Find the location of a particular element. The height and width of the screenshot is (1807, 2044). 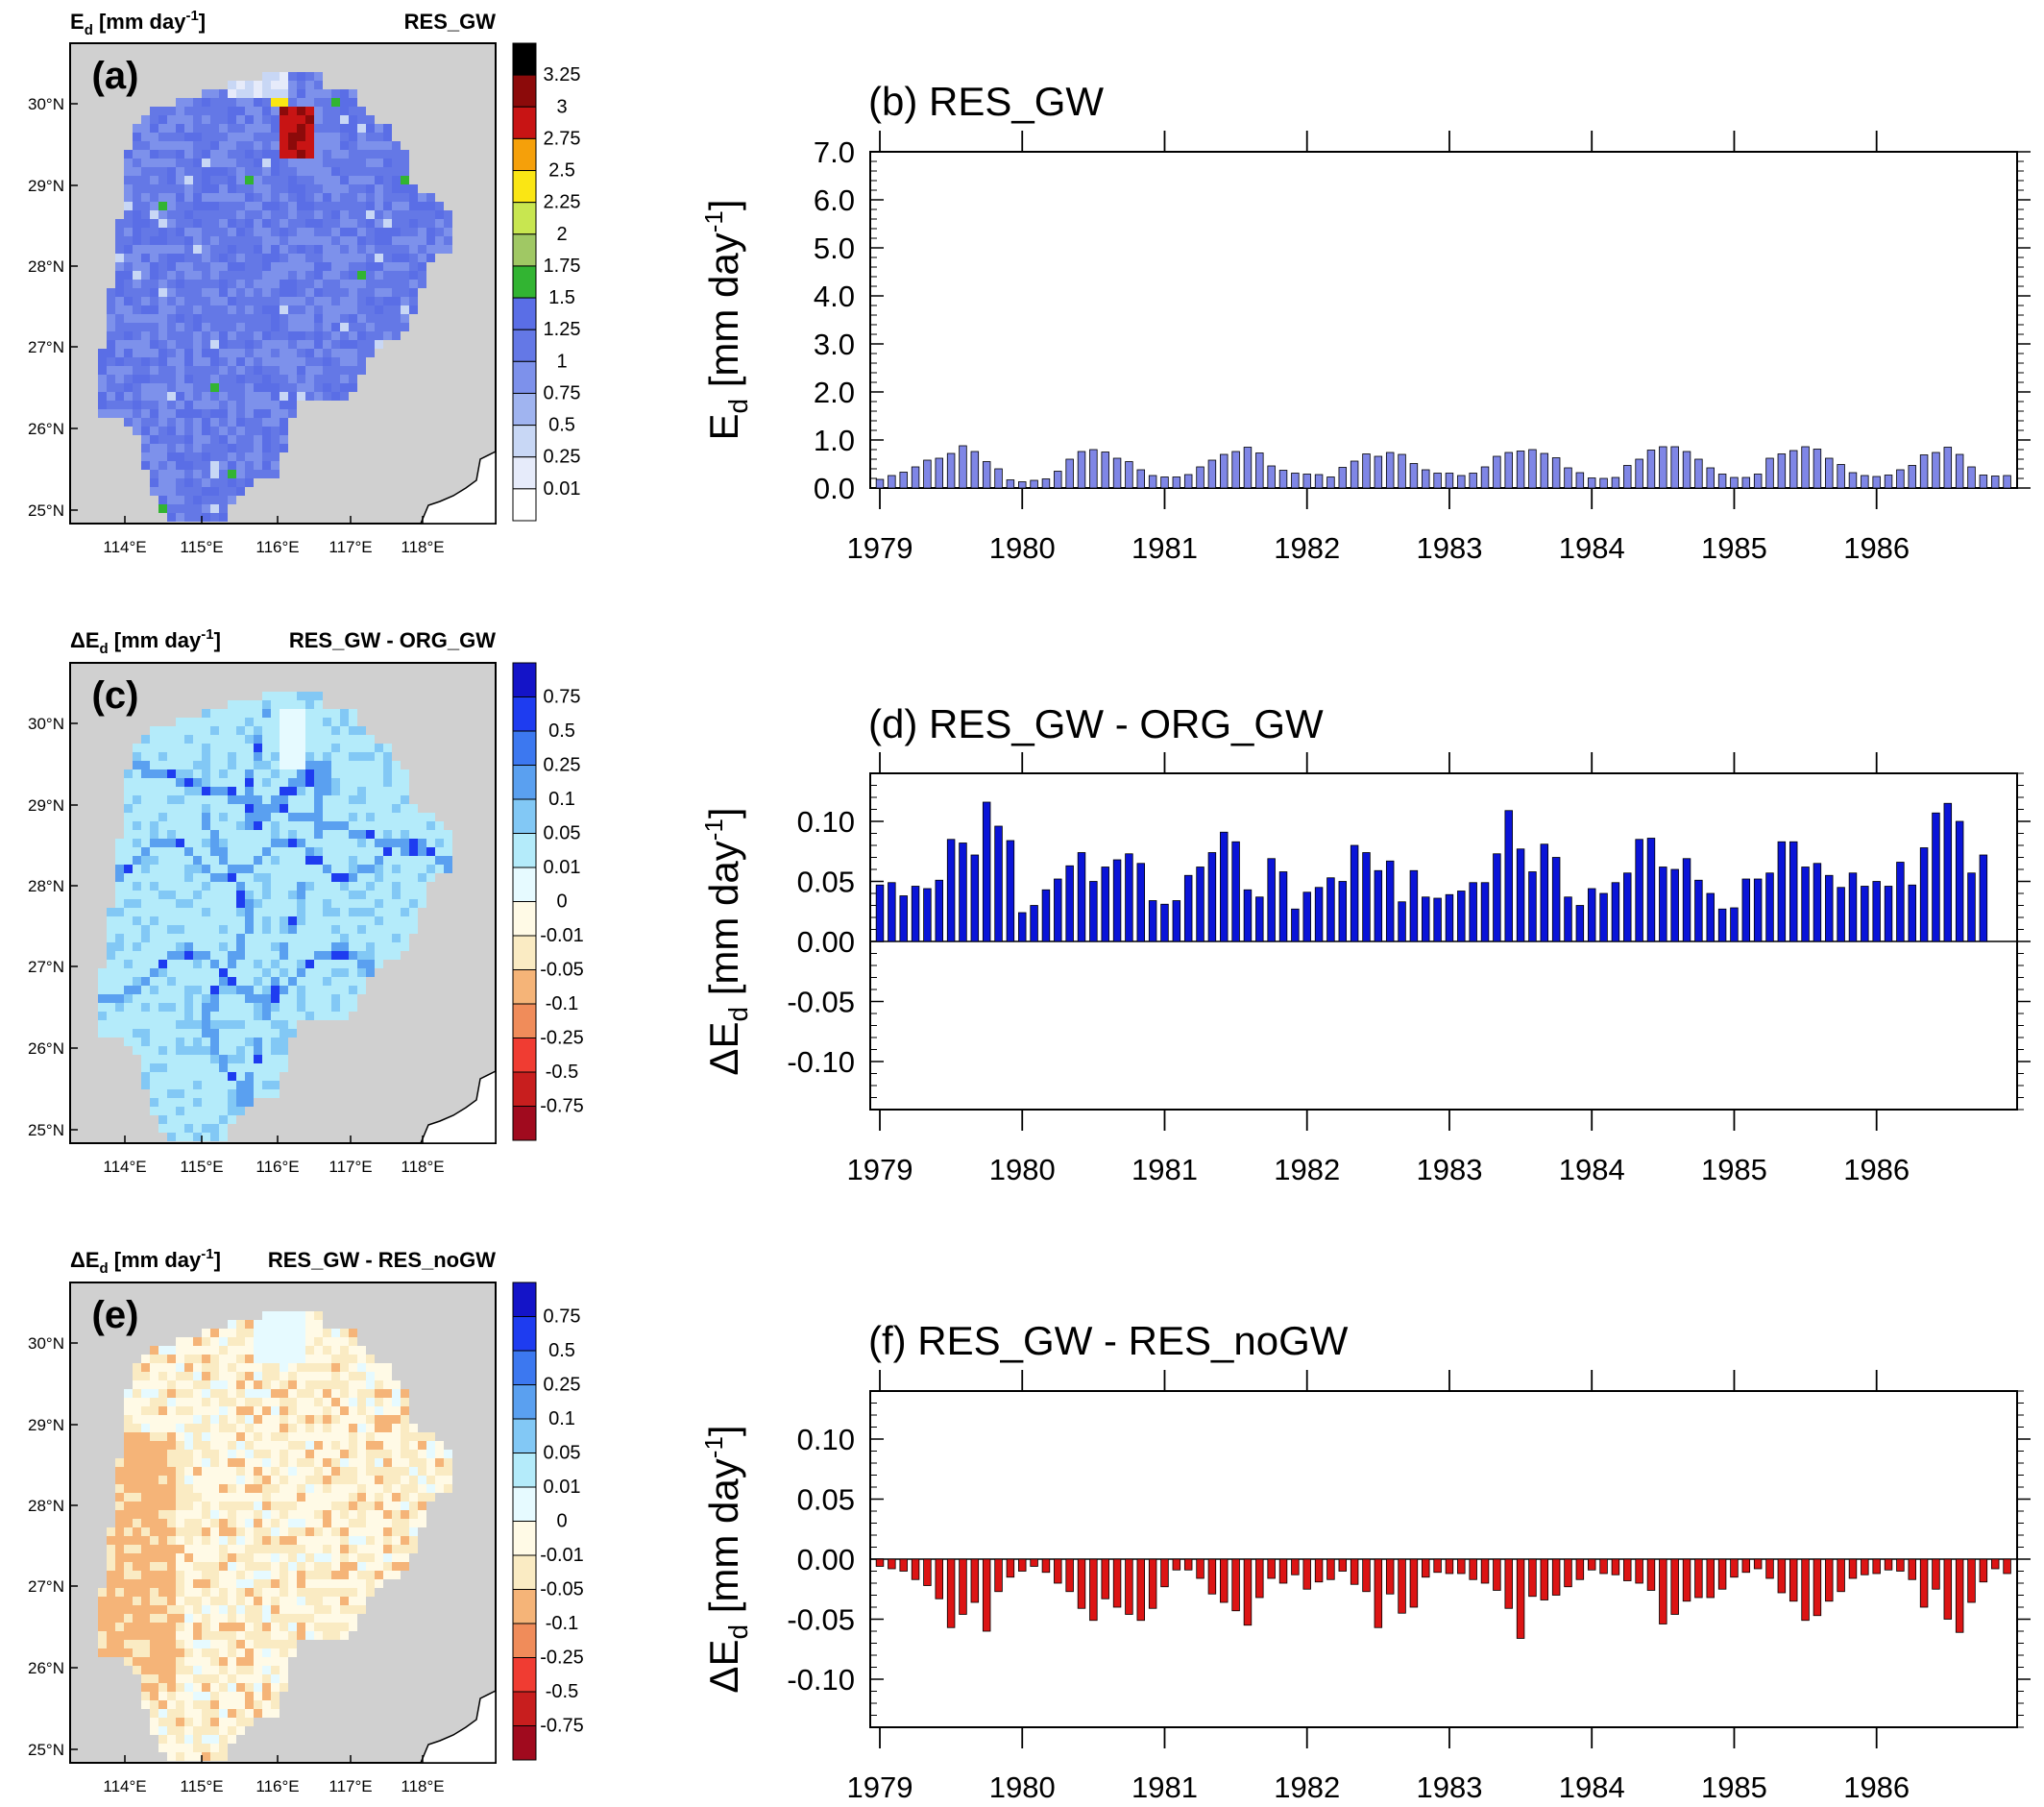

lat-tick-label: 25°N is located at coordinates (46, 510).